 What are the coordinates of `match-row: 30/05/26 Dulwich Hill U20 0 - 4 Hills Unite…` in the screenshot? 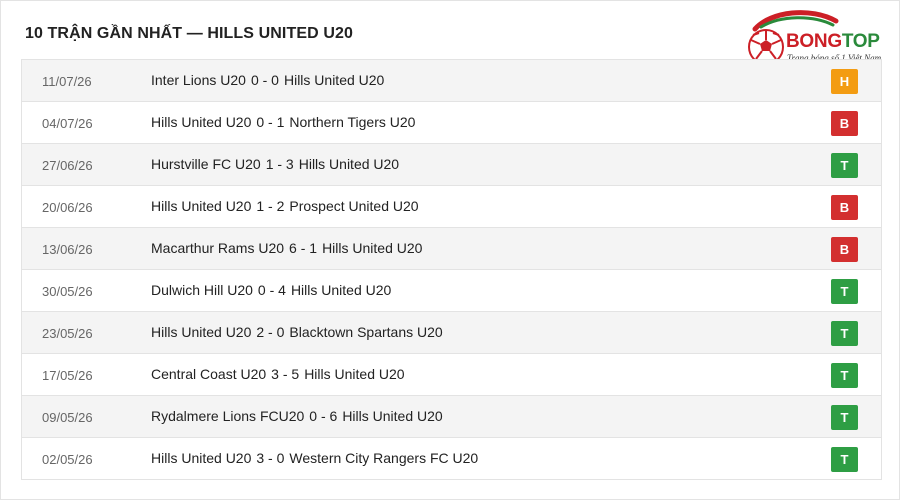 It's located at (451, 291).